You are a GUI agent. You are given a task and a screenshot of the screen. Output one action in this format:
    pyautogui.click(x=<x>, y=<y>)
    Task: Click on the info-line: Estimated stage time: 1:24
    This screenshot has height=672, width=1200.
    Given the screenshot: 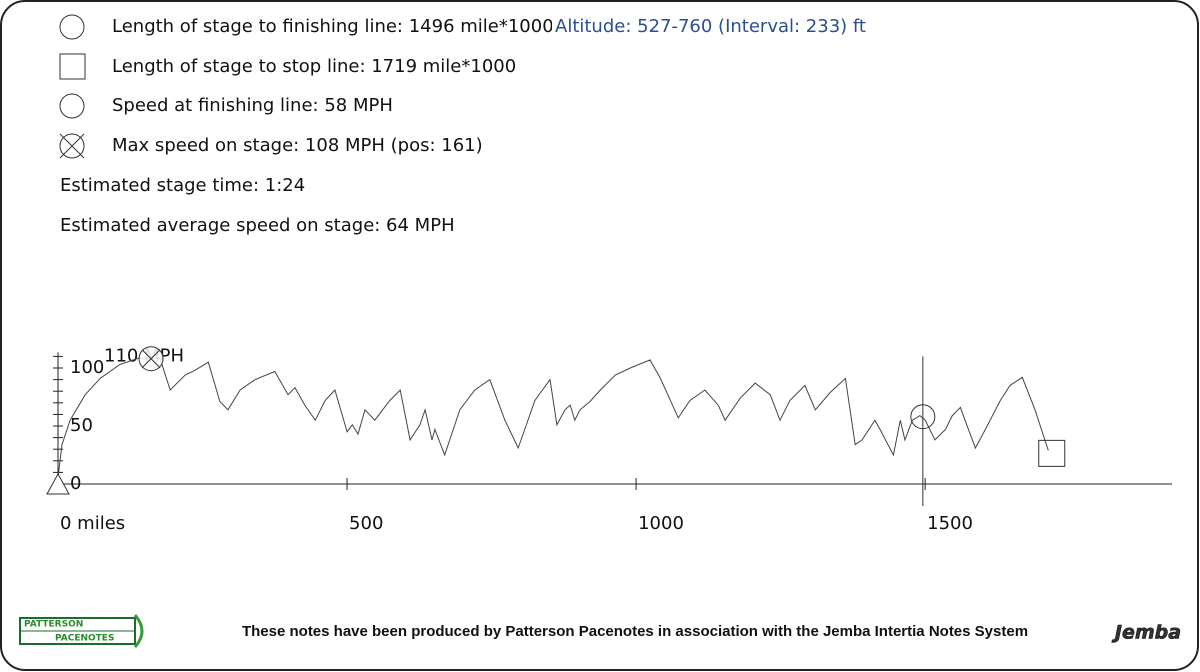 What is the action you would take?
    pyautogui.click(x=182, y=185)
    